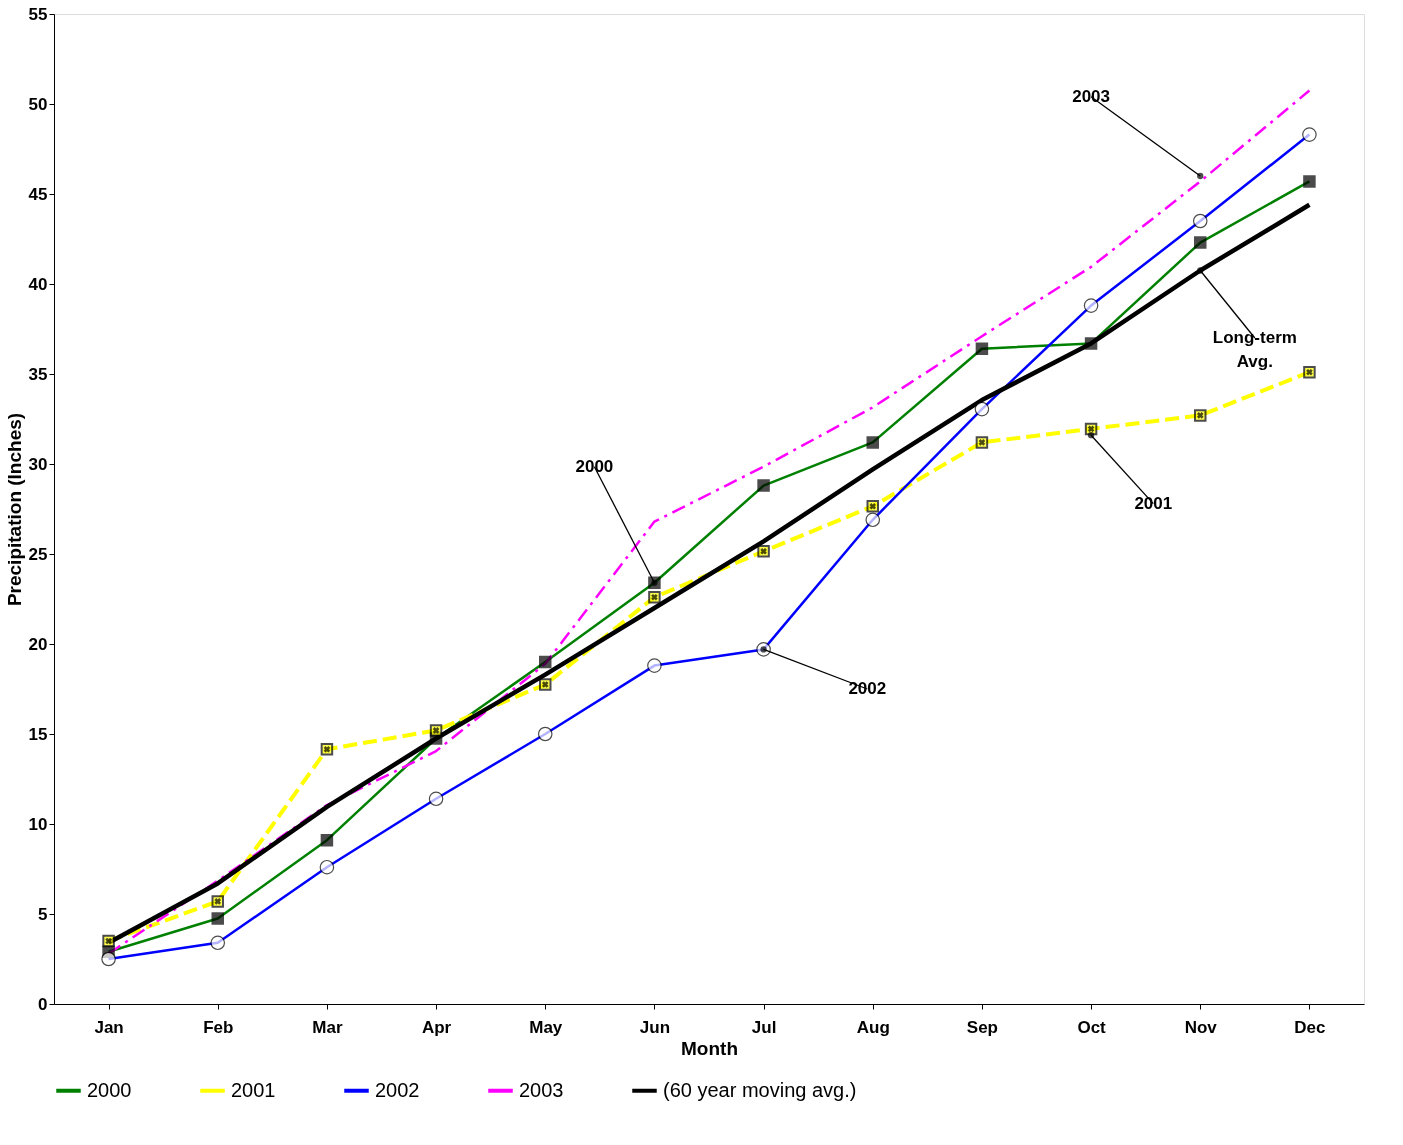  I want to click on y-tick-label: 50, so click(38, 104).